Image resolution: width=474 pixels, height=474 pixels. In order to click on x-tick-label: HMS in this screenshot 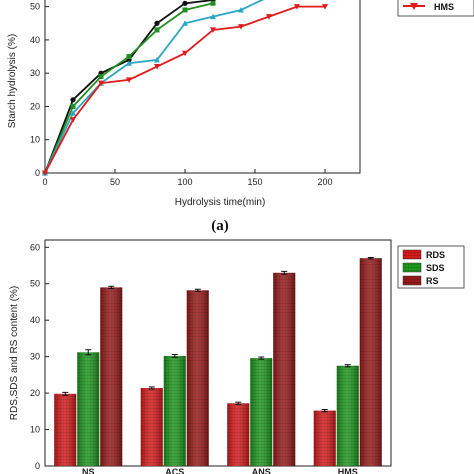, I will do `click(348, 470)`.